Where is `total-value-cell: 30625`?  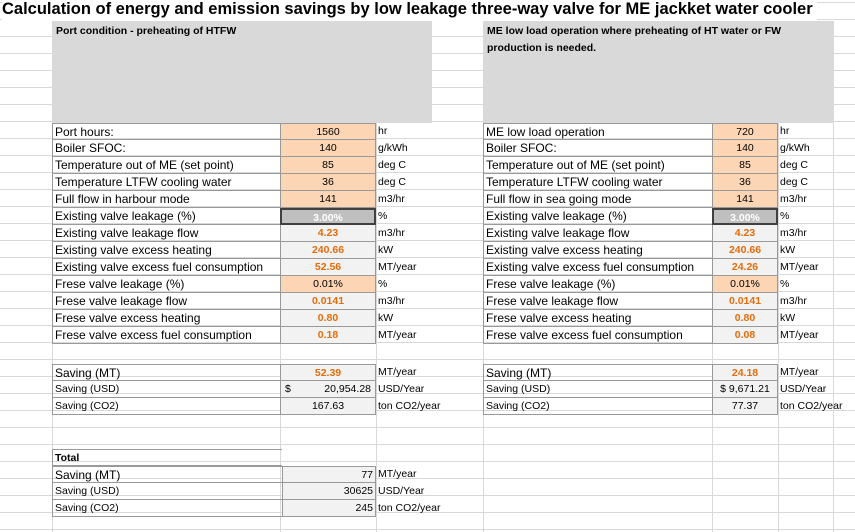 total-value-cell: 30625 is located at coordinates (329, 491).